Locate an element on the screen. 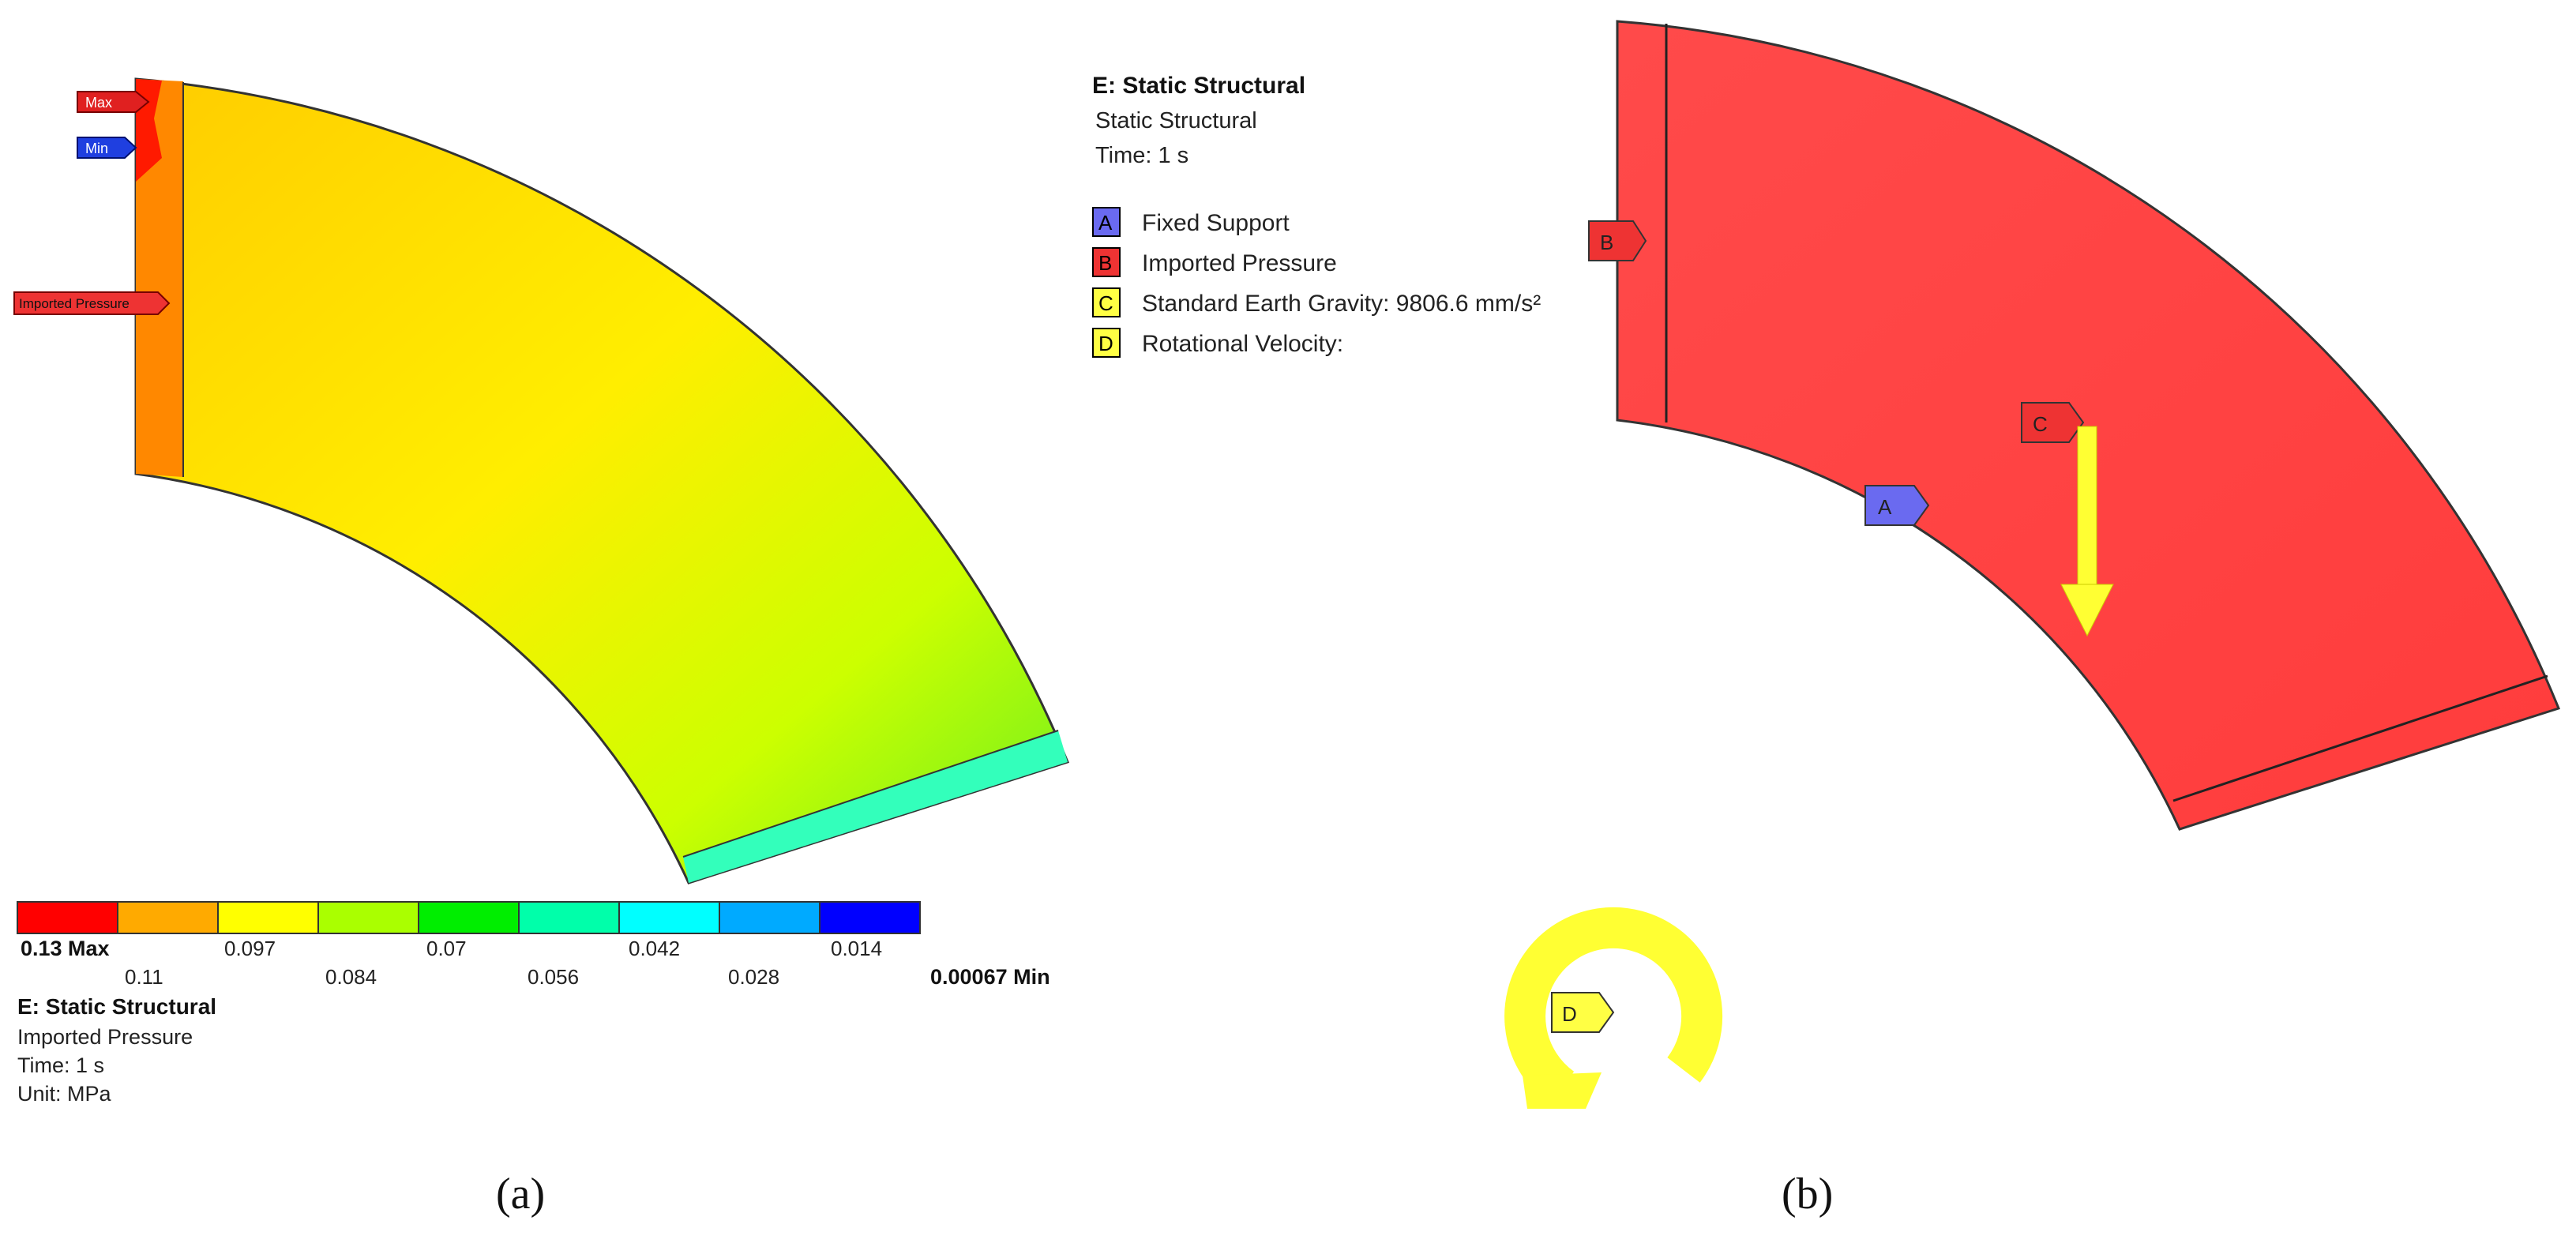 This screenshot has height=1243, width=2576. end-band is located at coordinates (875, 806).